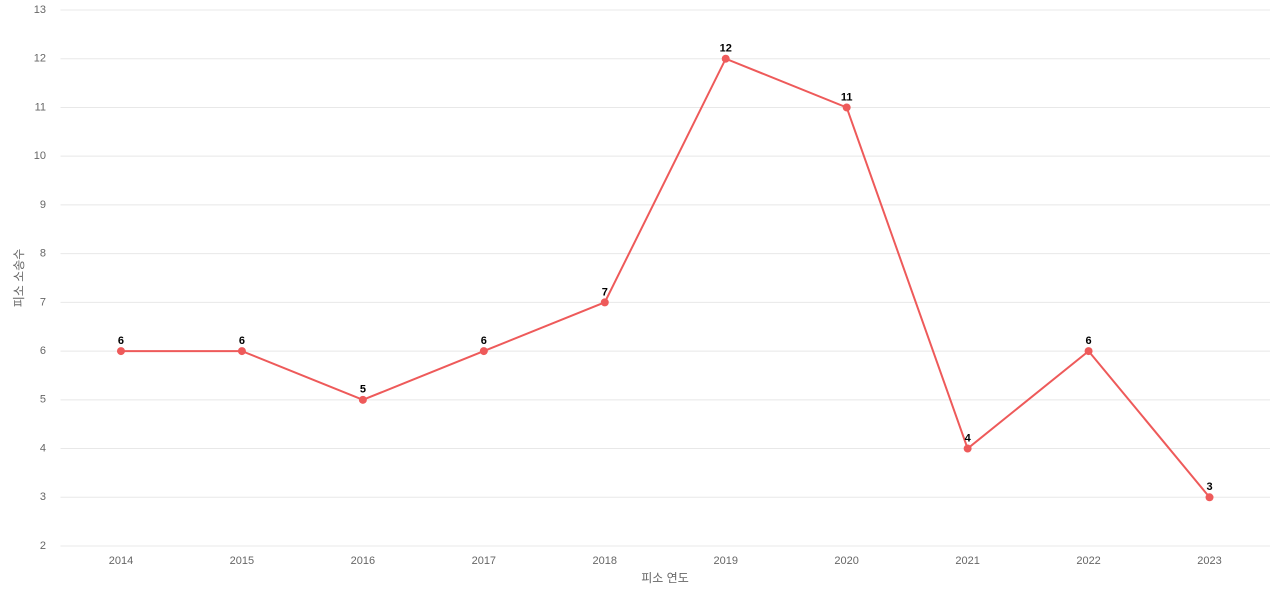 This screenshot has height=600, width=1280. What do you see at coordinates (968, 438) in the screenshot?
I see `data-label: 4` at bounding box center [968, 438].